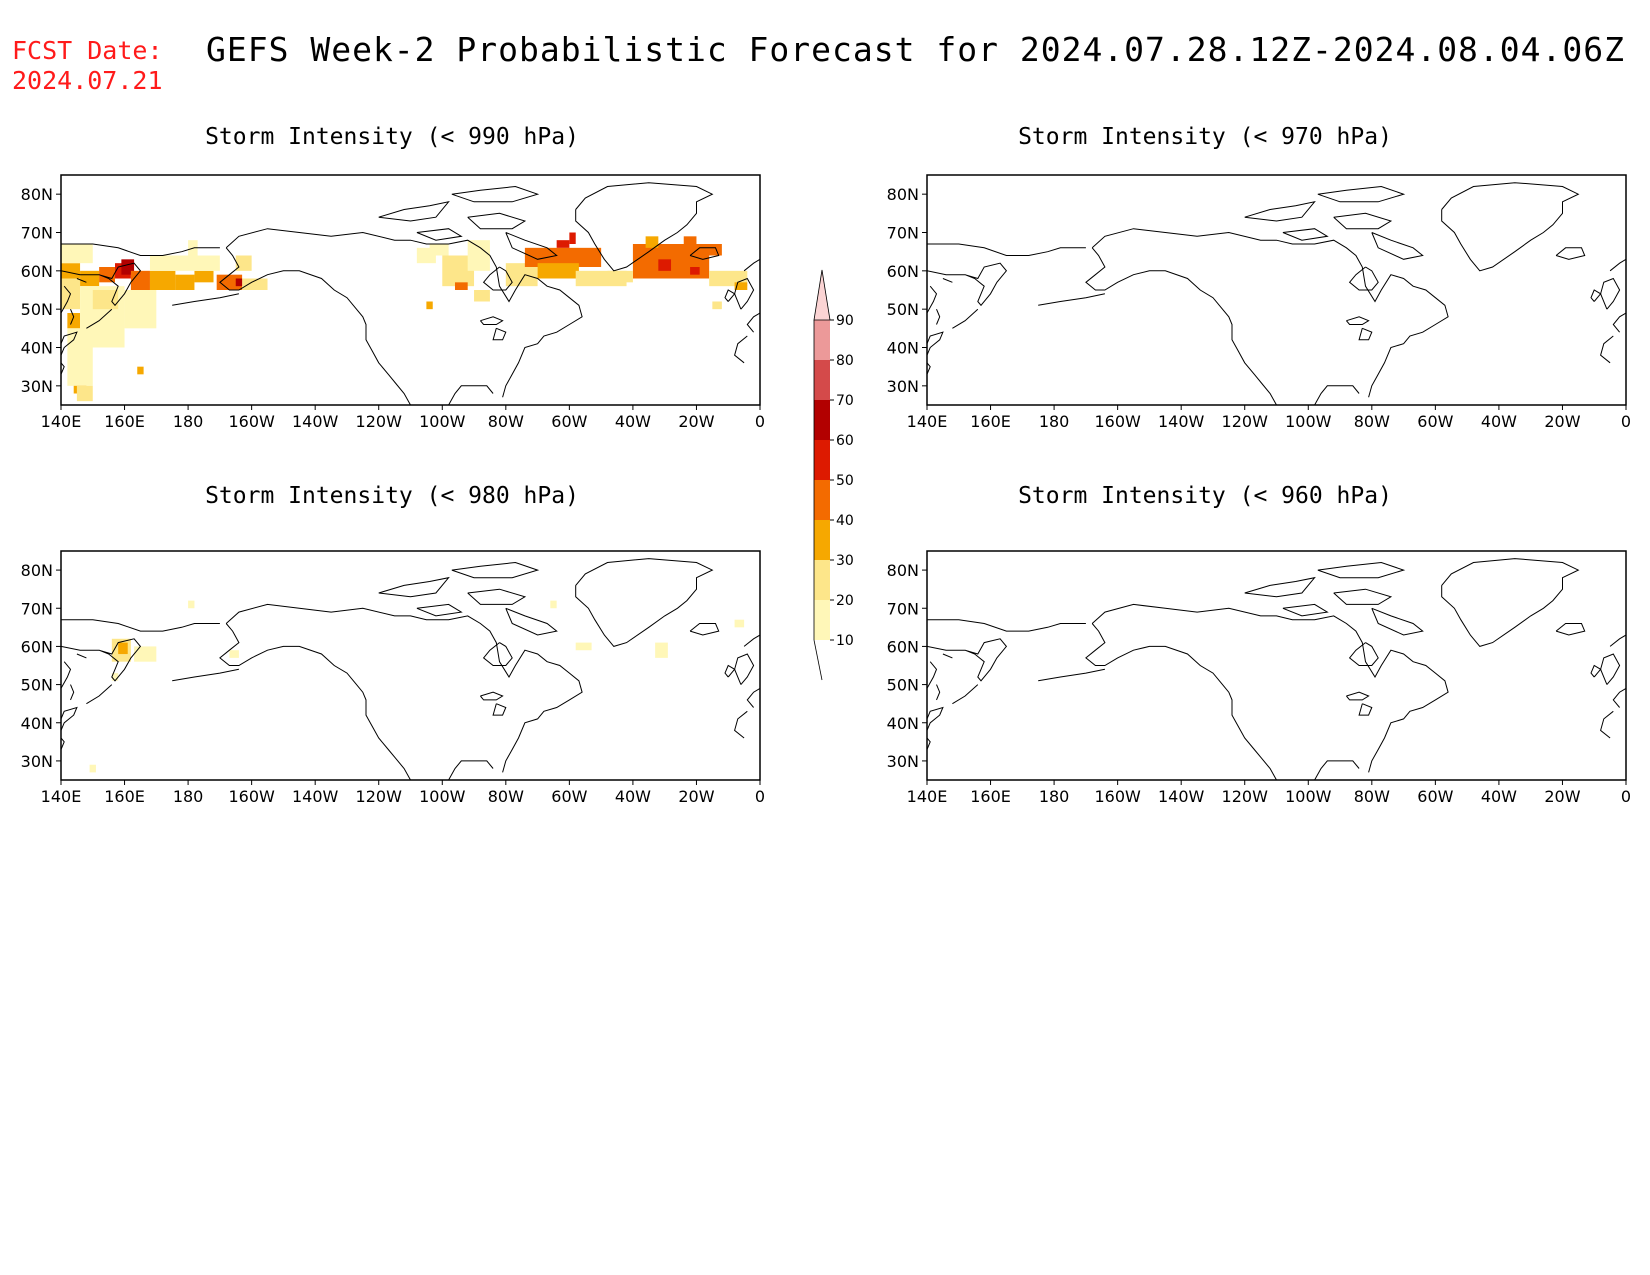  What do you see at coordinates (1276, 293) in the screenshot?
I see `map-content-p970` at bounding box center [1276, 293].